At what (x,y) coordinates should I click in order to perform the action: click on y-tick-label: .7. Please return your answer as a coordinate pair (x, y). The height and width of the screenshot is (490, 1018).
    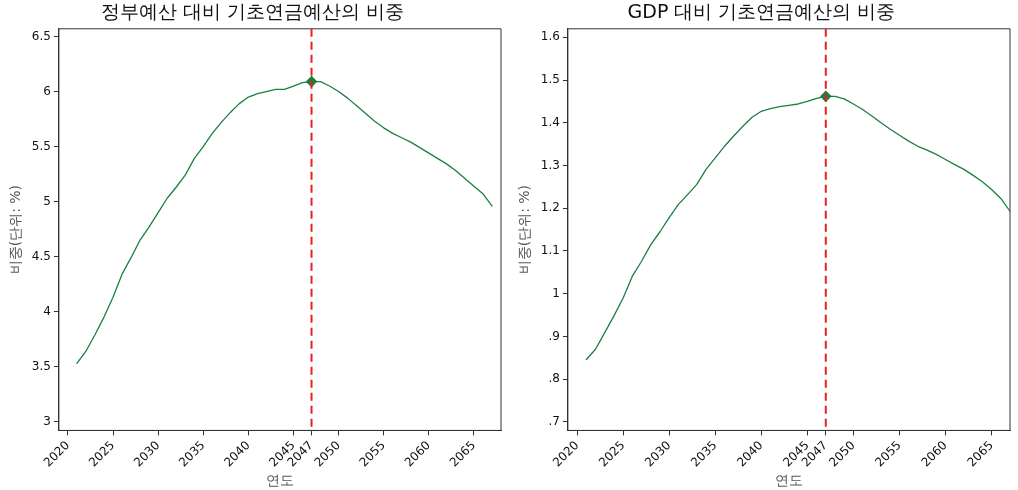
    Looking at the image, I should click on (554, 421).